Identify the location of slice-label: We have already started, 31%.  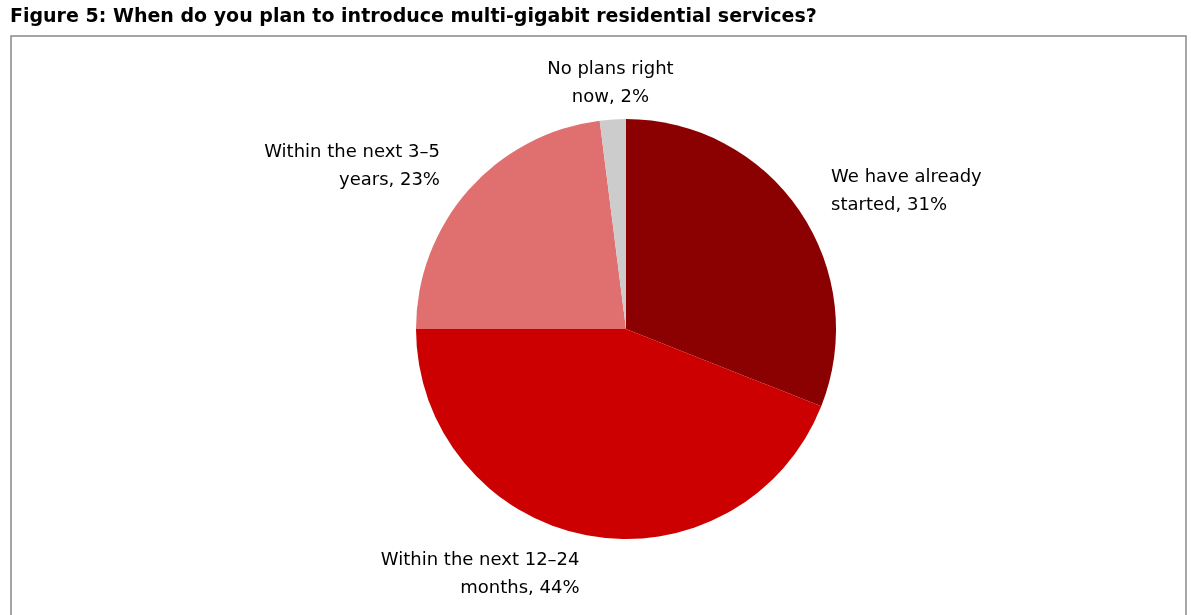
(907, 189).